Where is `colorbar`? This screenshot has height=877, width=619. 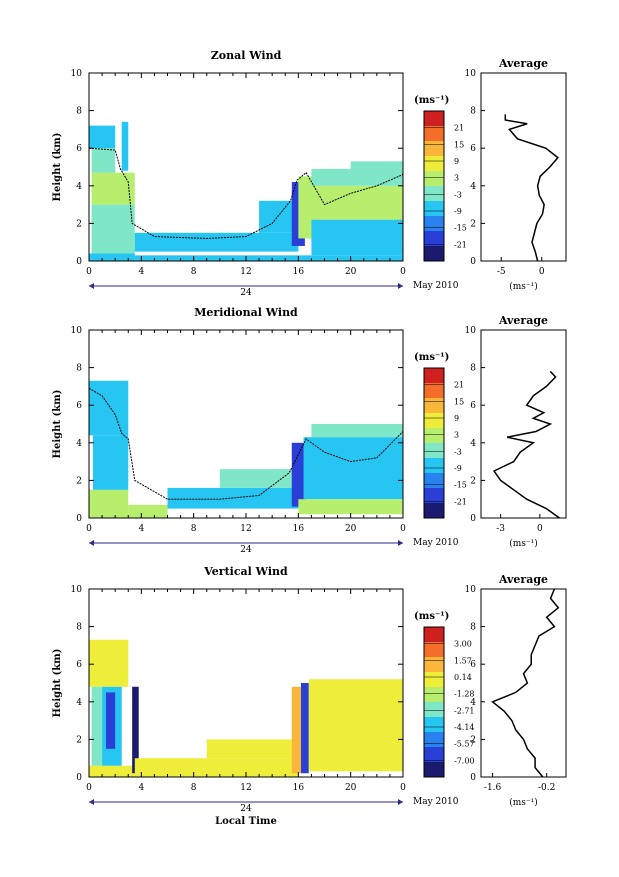 colorbar is located at coordinates (434, 702).